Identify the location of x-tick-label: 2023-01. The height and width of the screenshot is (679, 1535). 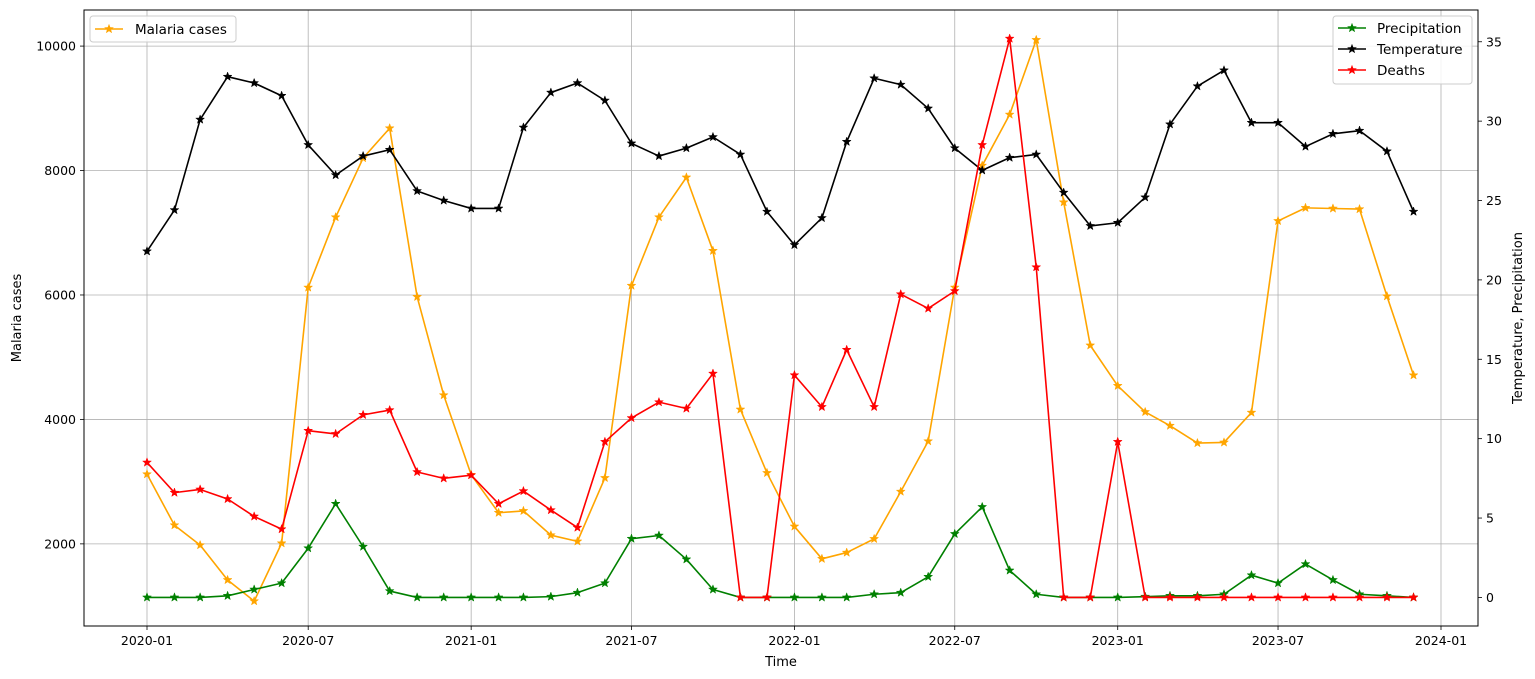
(1118, 640).